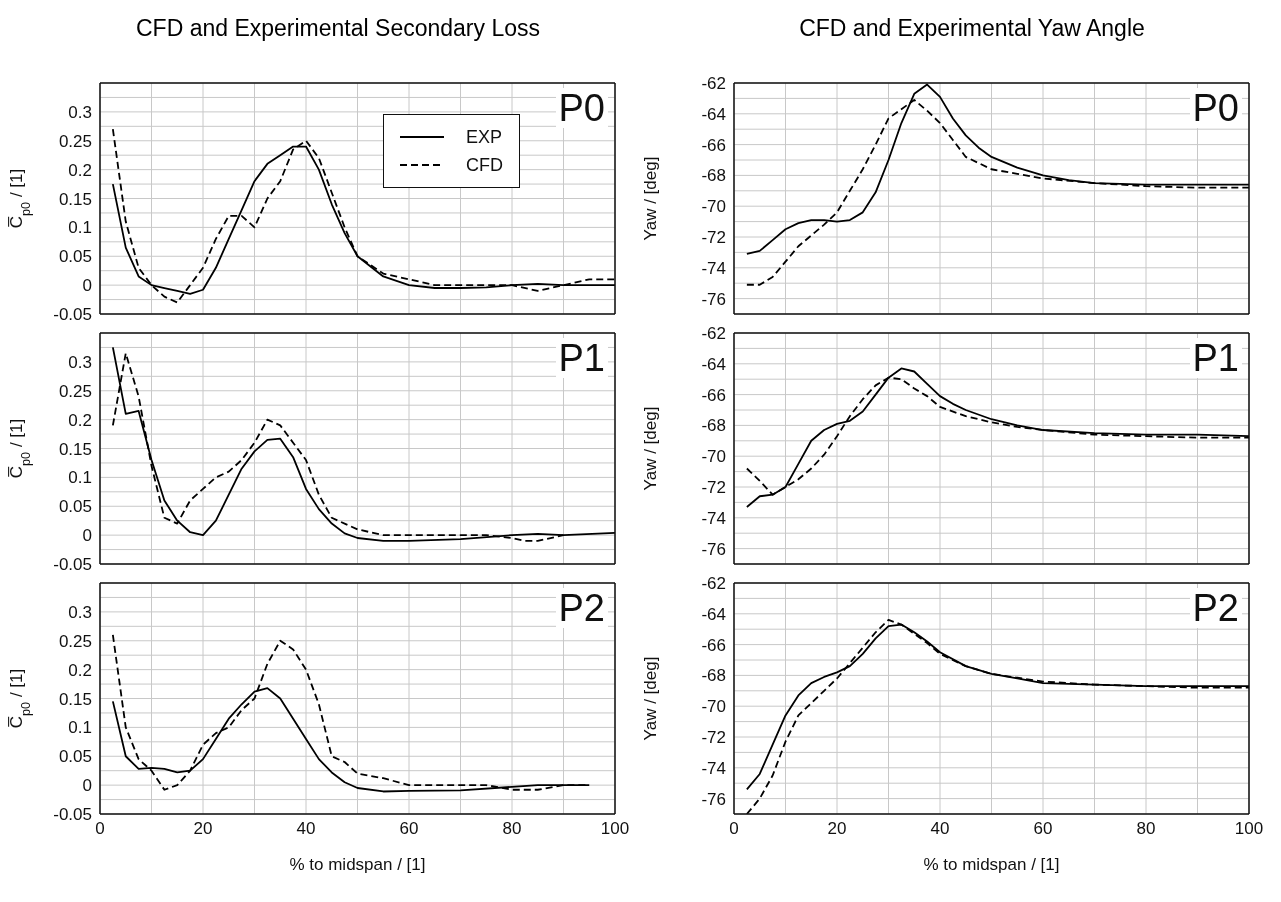  What do you see at coordinates (484, 137) in the screenshot?
I see `legend-label: EXP` at bounding box center [484, 137].